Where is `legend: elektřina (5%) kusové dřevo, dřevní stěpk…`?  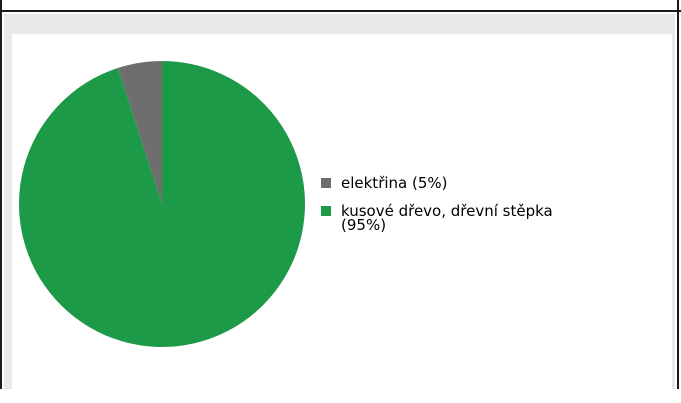 legend: elektřina (5%) kusové dřevo, dřevní stěpk… is located at coordinates (437, 204).